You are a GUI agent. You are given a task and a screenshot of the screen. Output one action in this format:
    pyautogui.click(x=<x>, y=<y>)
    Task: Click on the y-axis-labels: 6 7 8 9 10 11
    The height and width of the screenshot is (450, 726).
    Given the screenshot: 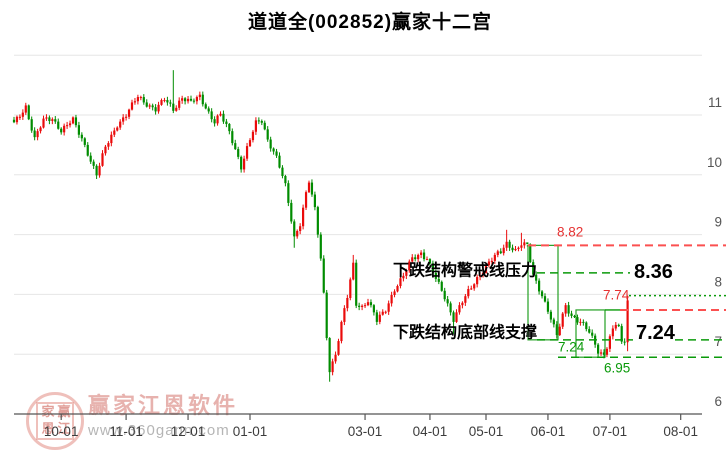 What is the action you would take?
    pyautogui.click(x=714, y=252)
    